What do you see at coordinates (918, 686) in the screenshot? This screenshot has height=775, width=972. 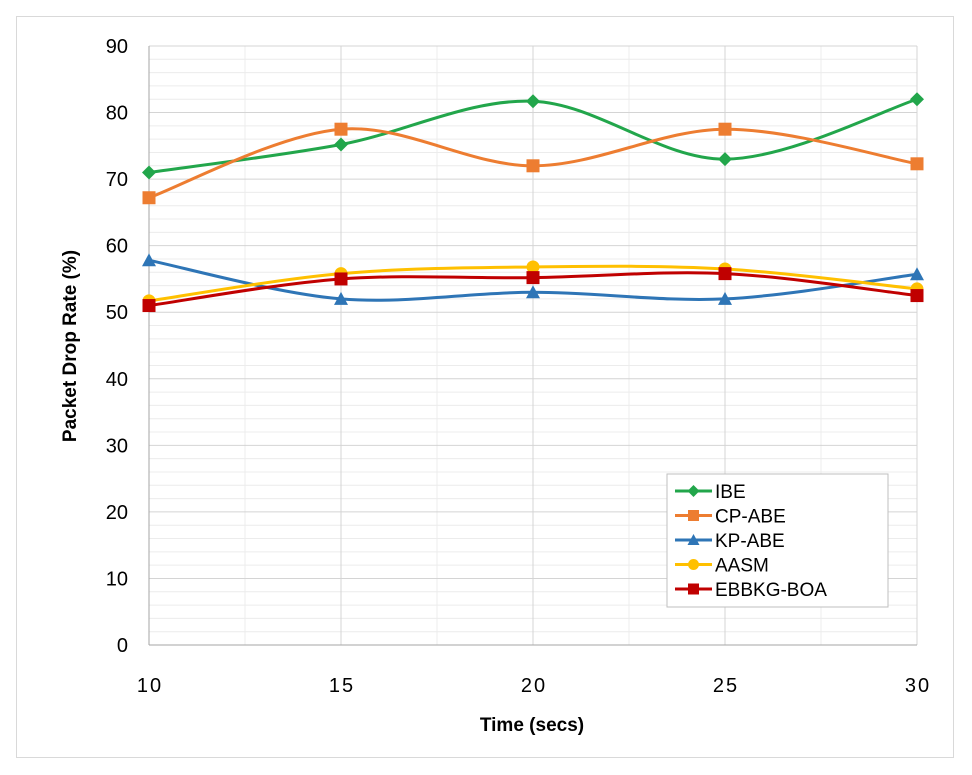 I see `x-tick-label: 30` at bounding box center [918, 686].